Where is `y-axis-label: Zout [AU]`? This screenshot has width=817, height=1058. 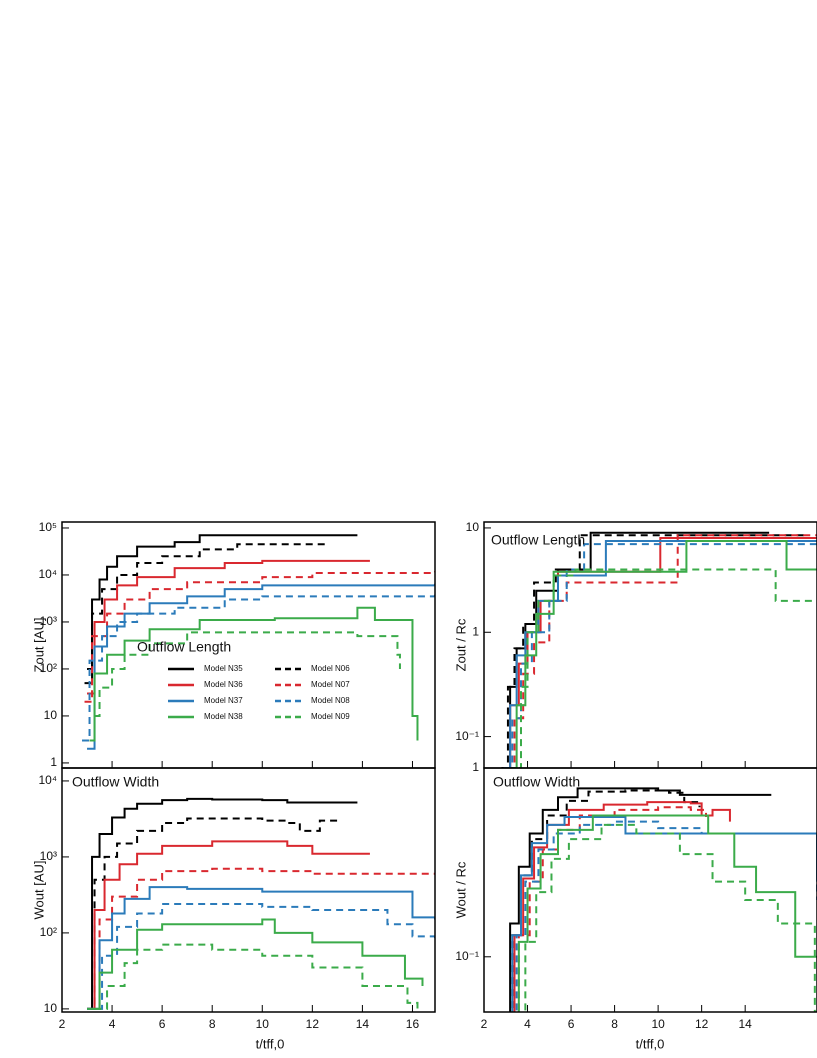
y-axis-label: Zout [AU] is located at coordinates (38, 645).